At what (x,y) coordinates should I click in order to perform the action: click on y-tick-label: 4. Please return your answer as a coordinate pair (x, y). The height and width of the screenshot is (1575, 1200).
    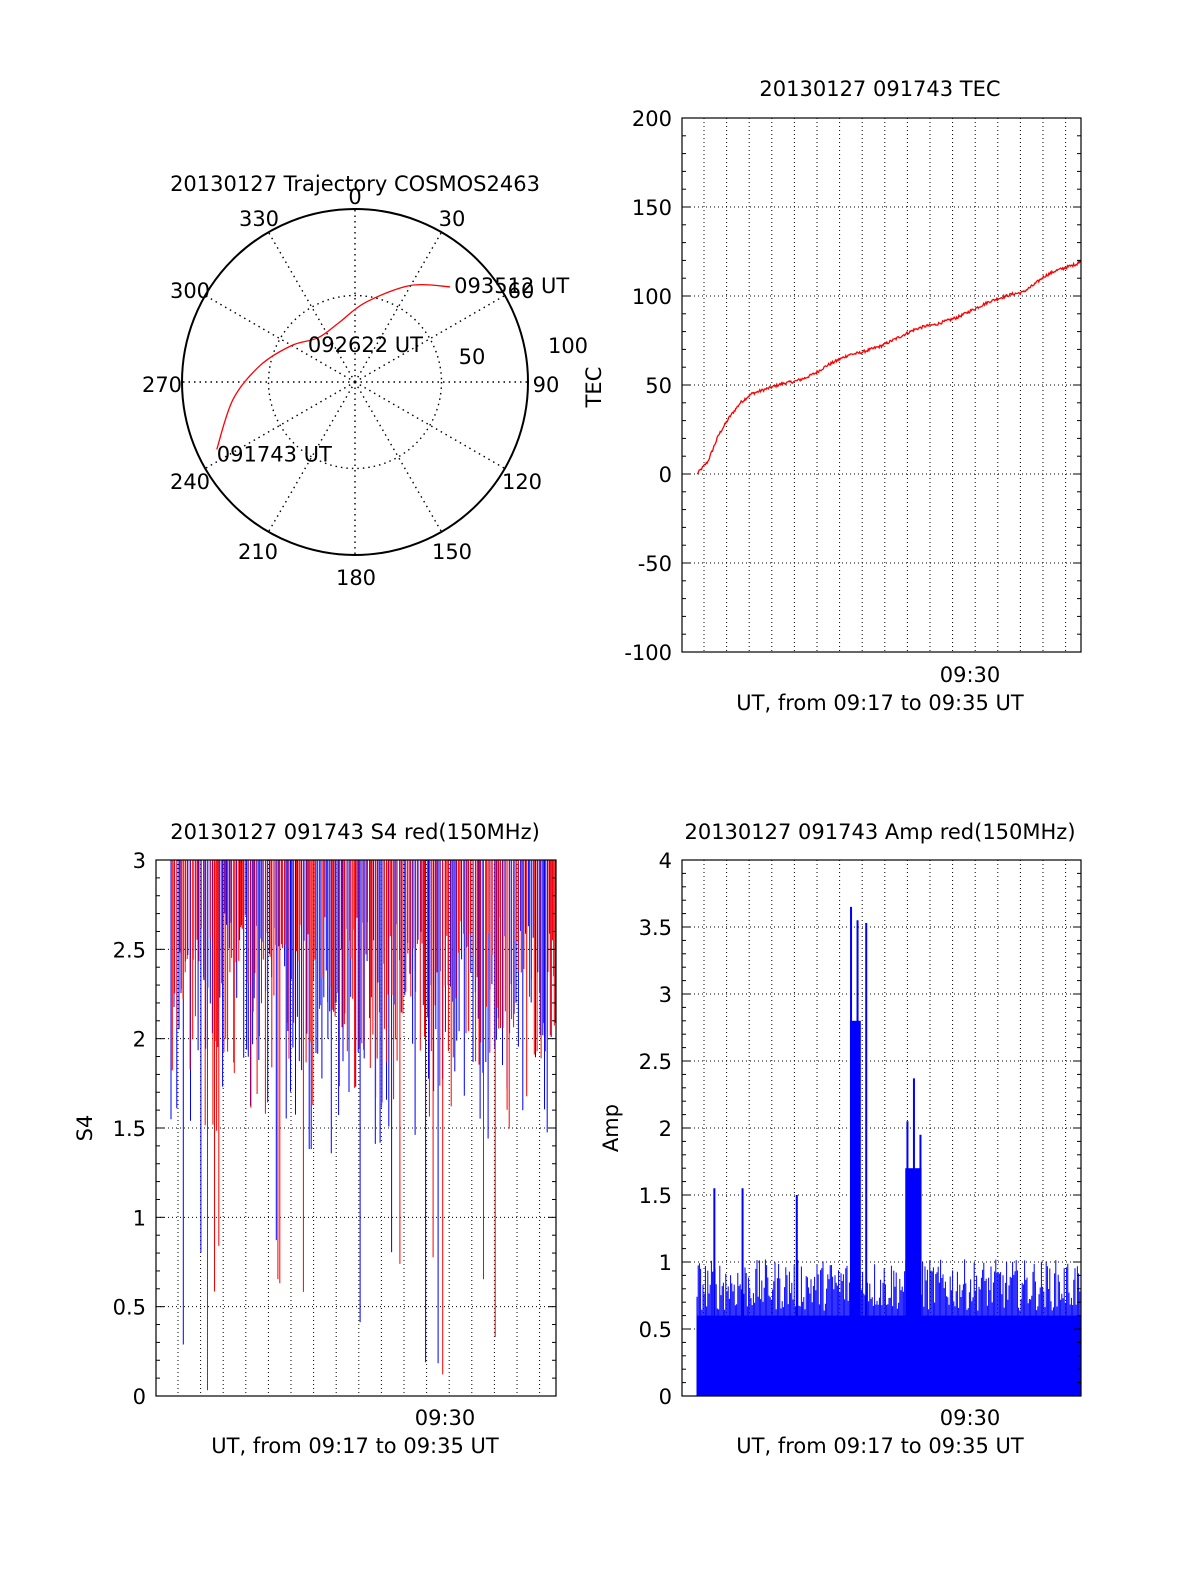
    Looking at the image, I should click on (665, 861).